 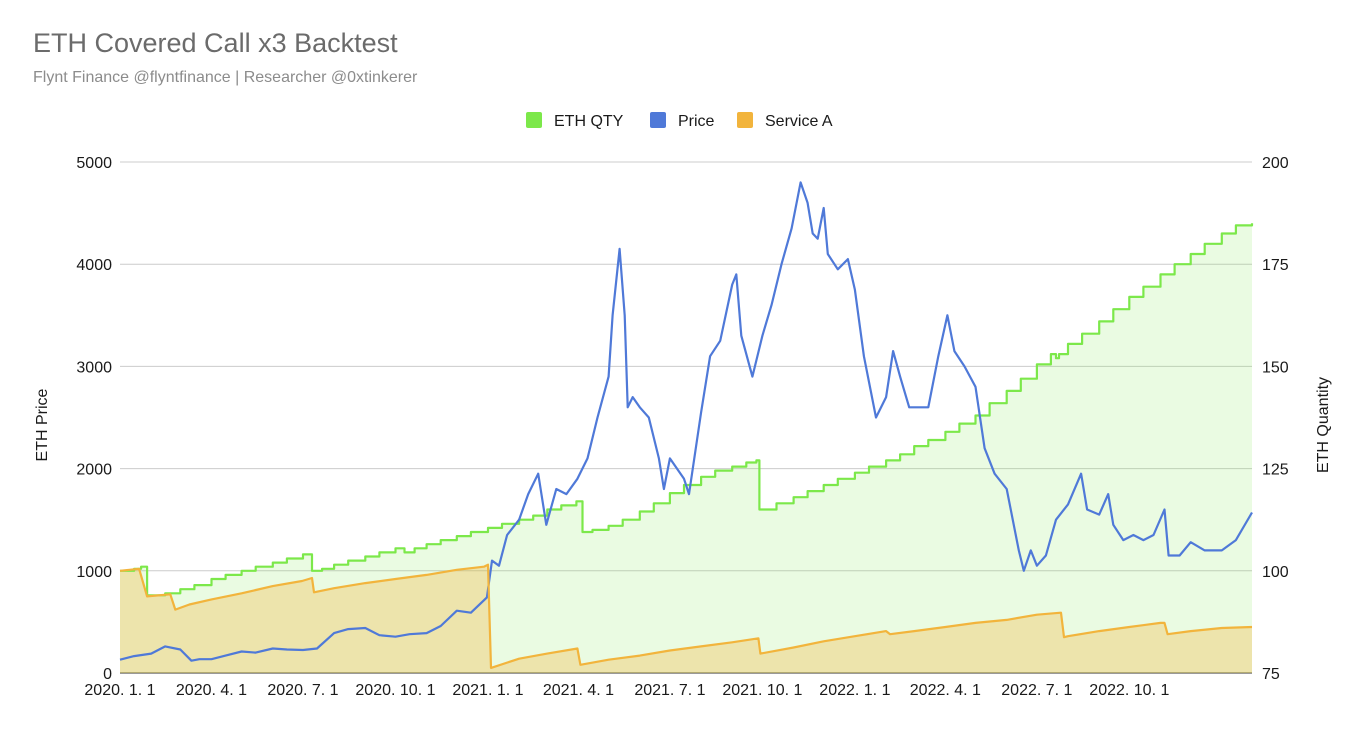 I want to click on y-right-tick-label: 175, so click(x=1275, y=265).